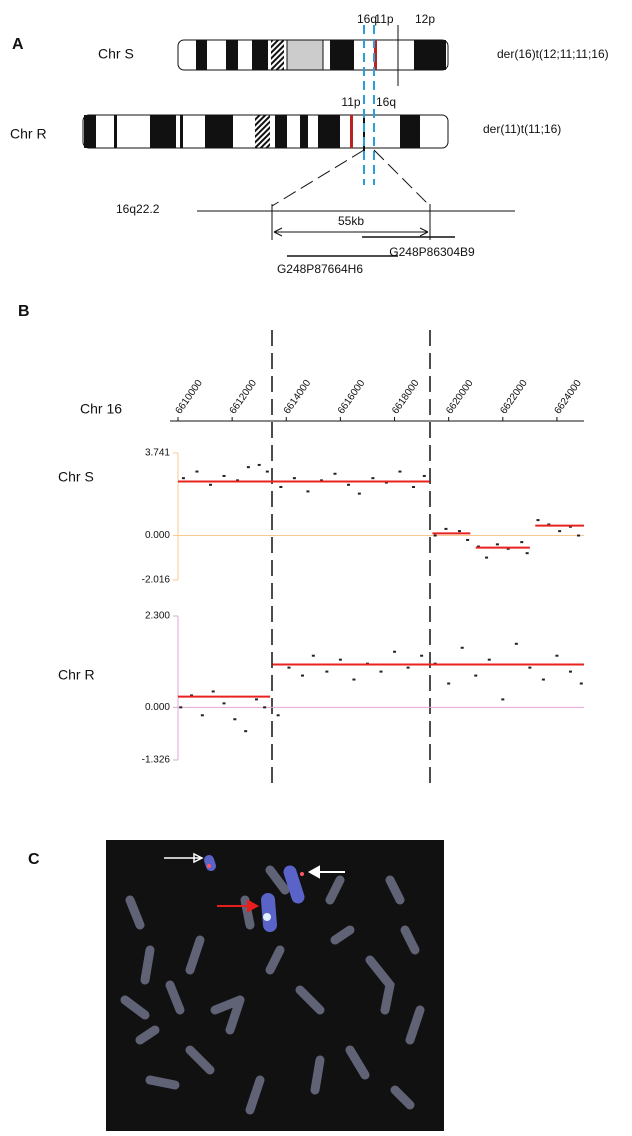 Image resolution: width=632 pixels, height=1136 pixels. I want to click on x-tick-label: 6612000, so click(244, 397).